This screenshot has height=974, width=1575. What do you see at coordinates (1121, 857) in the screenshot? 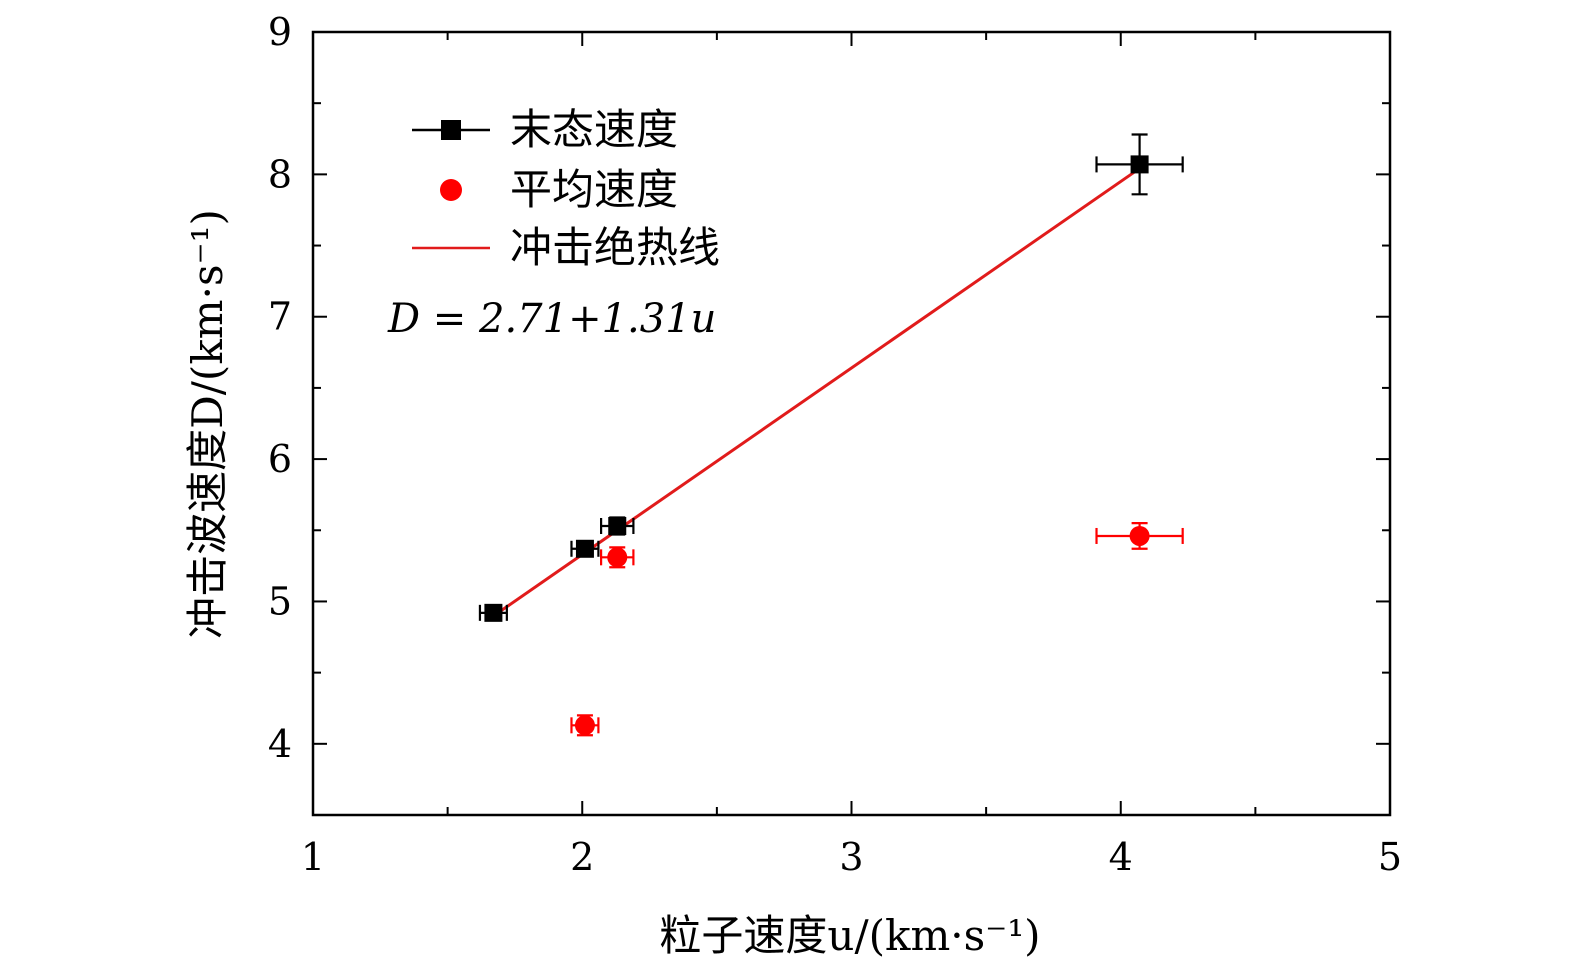
I see `x-tick-label-4: 4` at bounding box center [1121, 857].